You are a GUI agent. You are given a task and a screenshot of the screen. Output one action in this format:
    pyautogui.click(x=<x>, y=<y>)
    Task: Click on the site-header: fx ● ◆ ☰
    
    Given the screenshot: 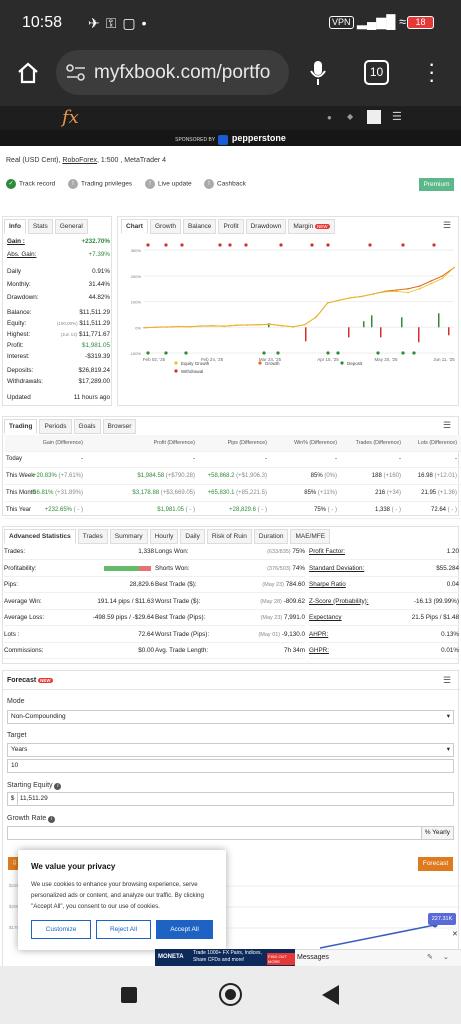 What is the action you would take?
    pyautogui.click(x=230, y=118)
    